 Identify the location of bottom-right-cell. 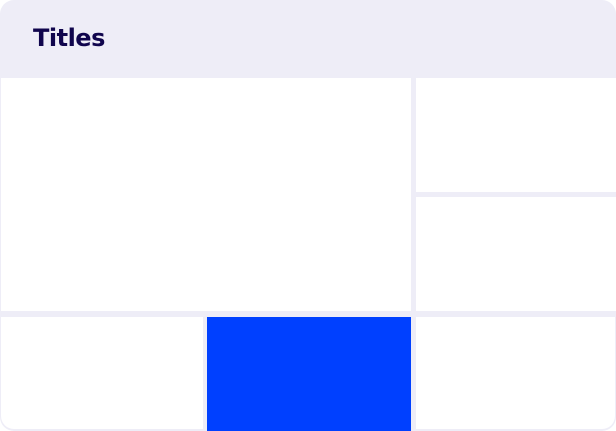
(515, 373).